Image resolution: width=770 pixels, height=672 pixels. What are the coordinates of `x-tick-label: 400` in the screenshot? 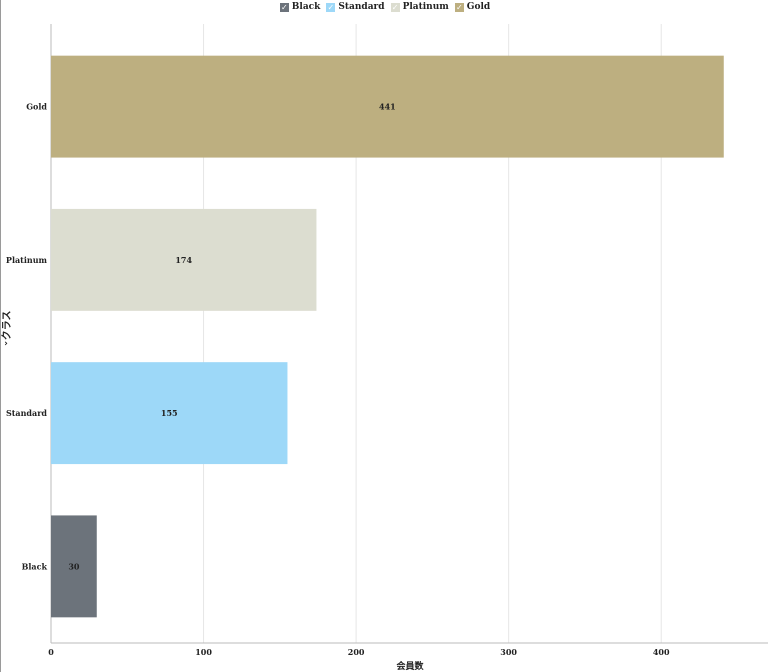 It's located at (661, 652).